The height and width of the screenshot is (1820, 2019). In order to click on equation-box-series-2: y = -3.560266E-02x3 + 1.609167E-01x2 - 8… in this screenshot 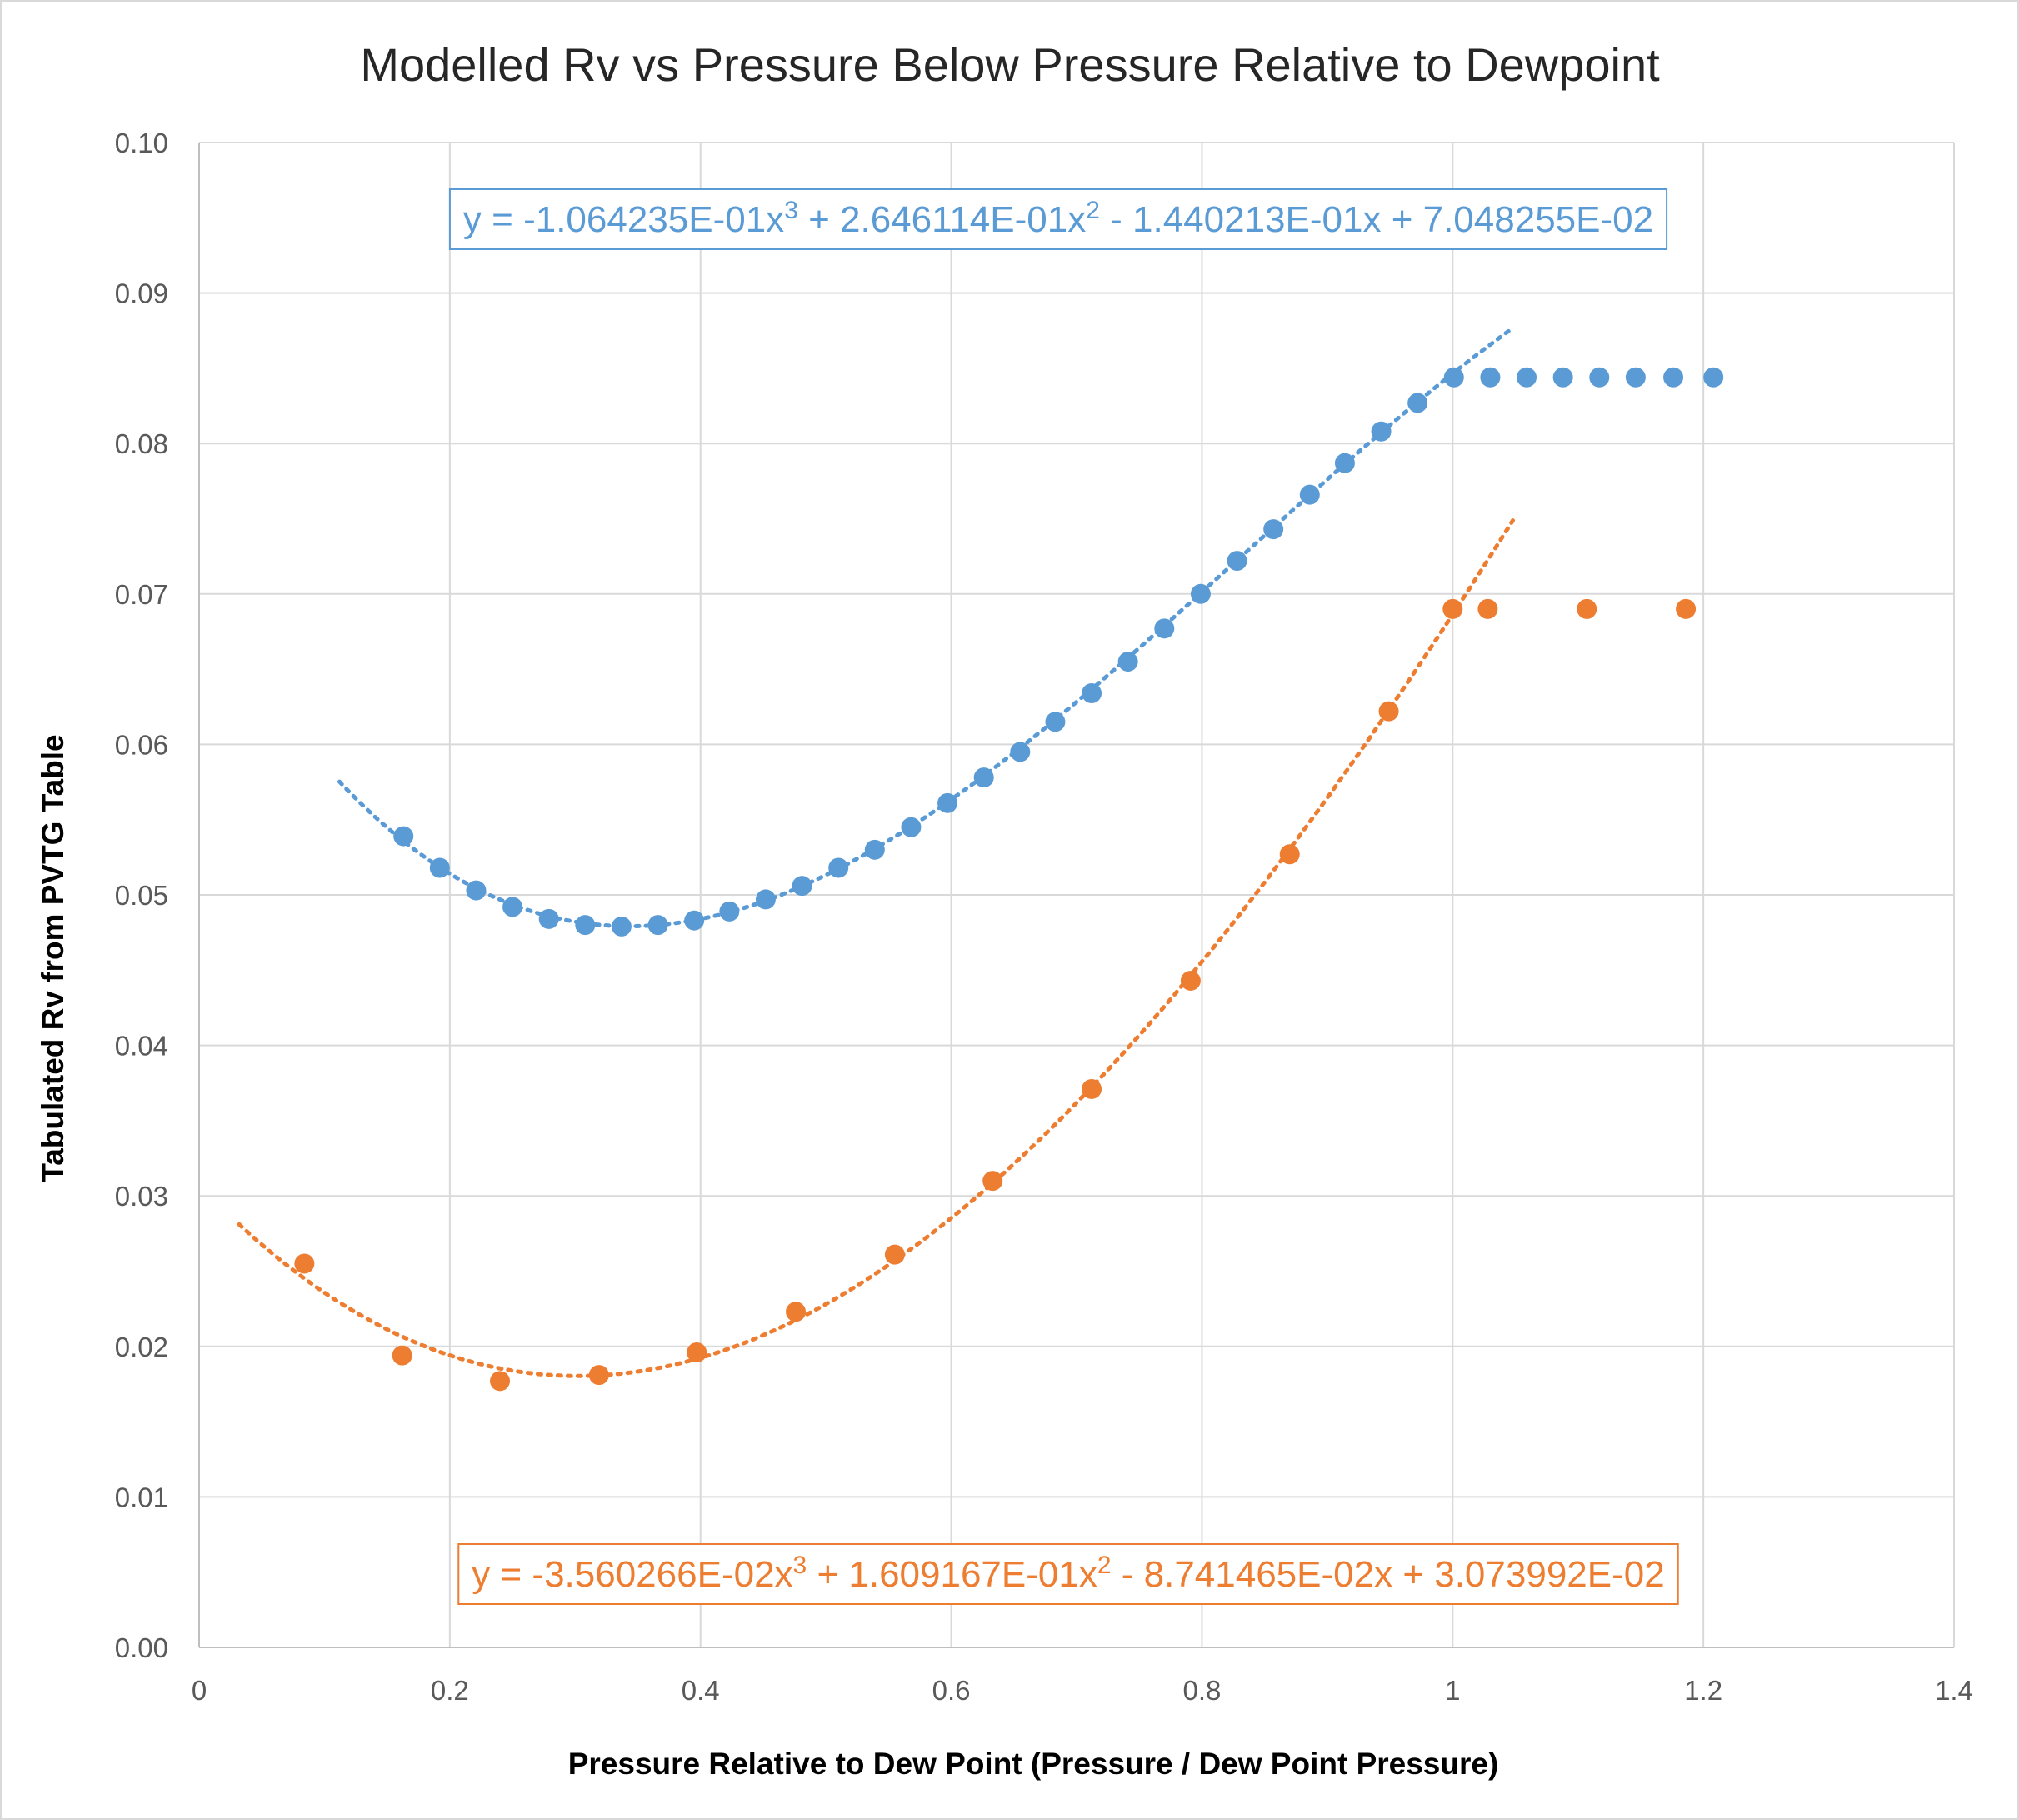, I will do `click(1068, 1574)`.